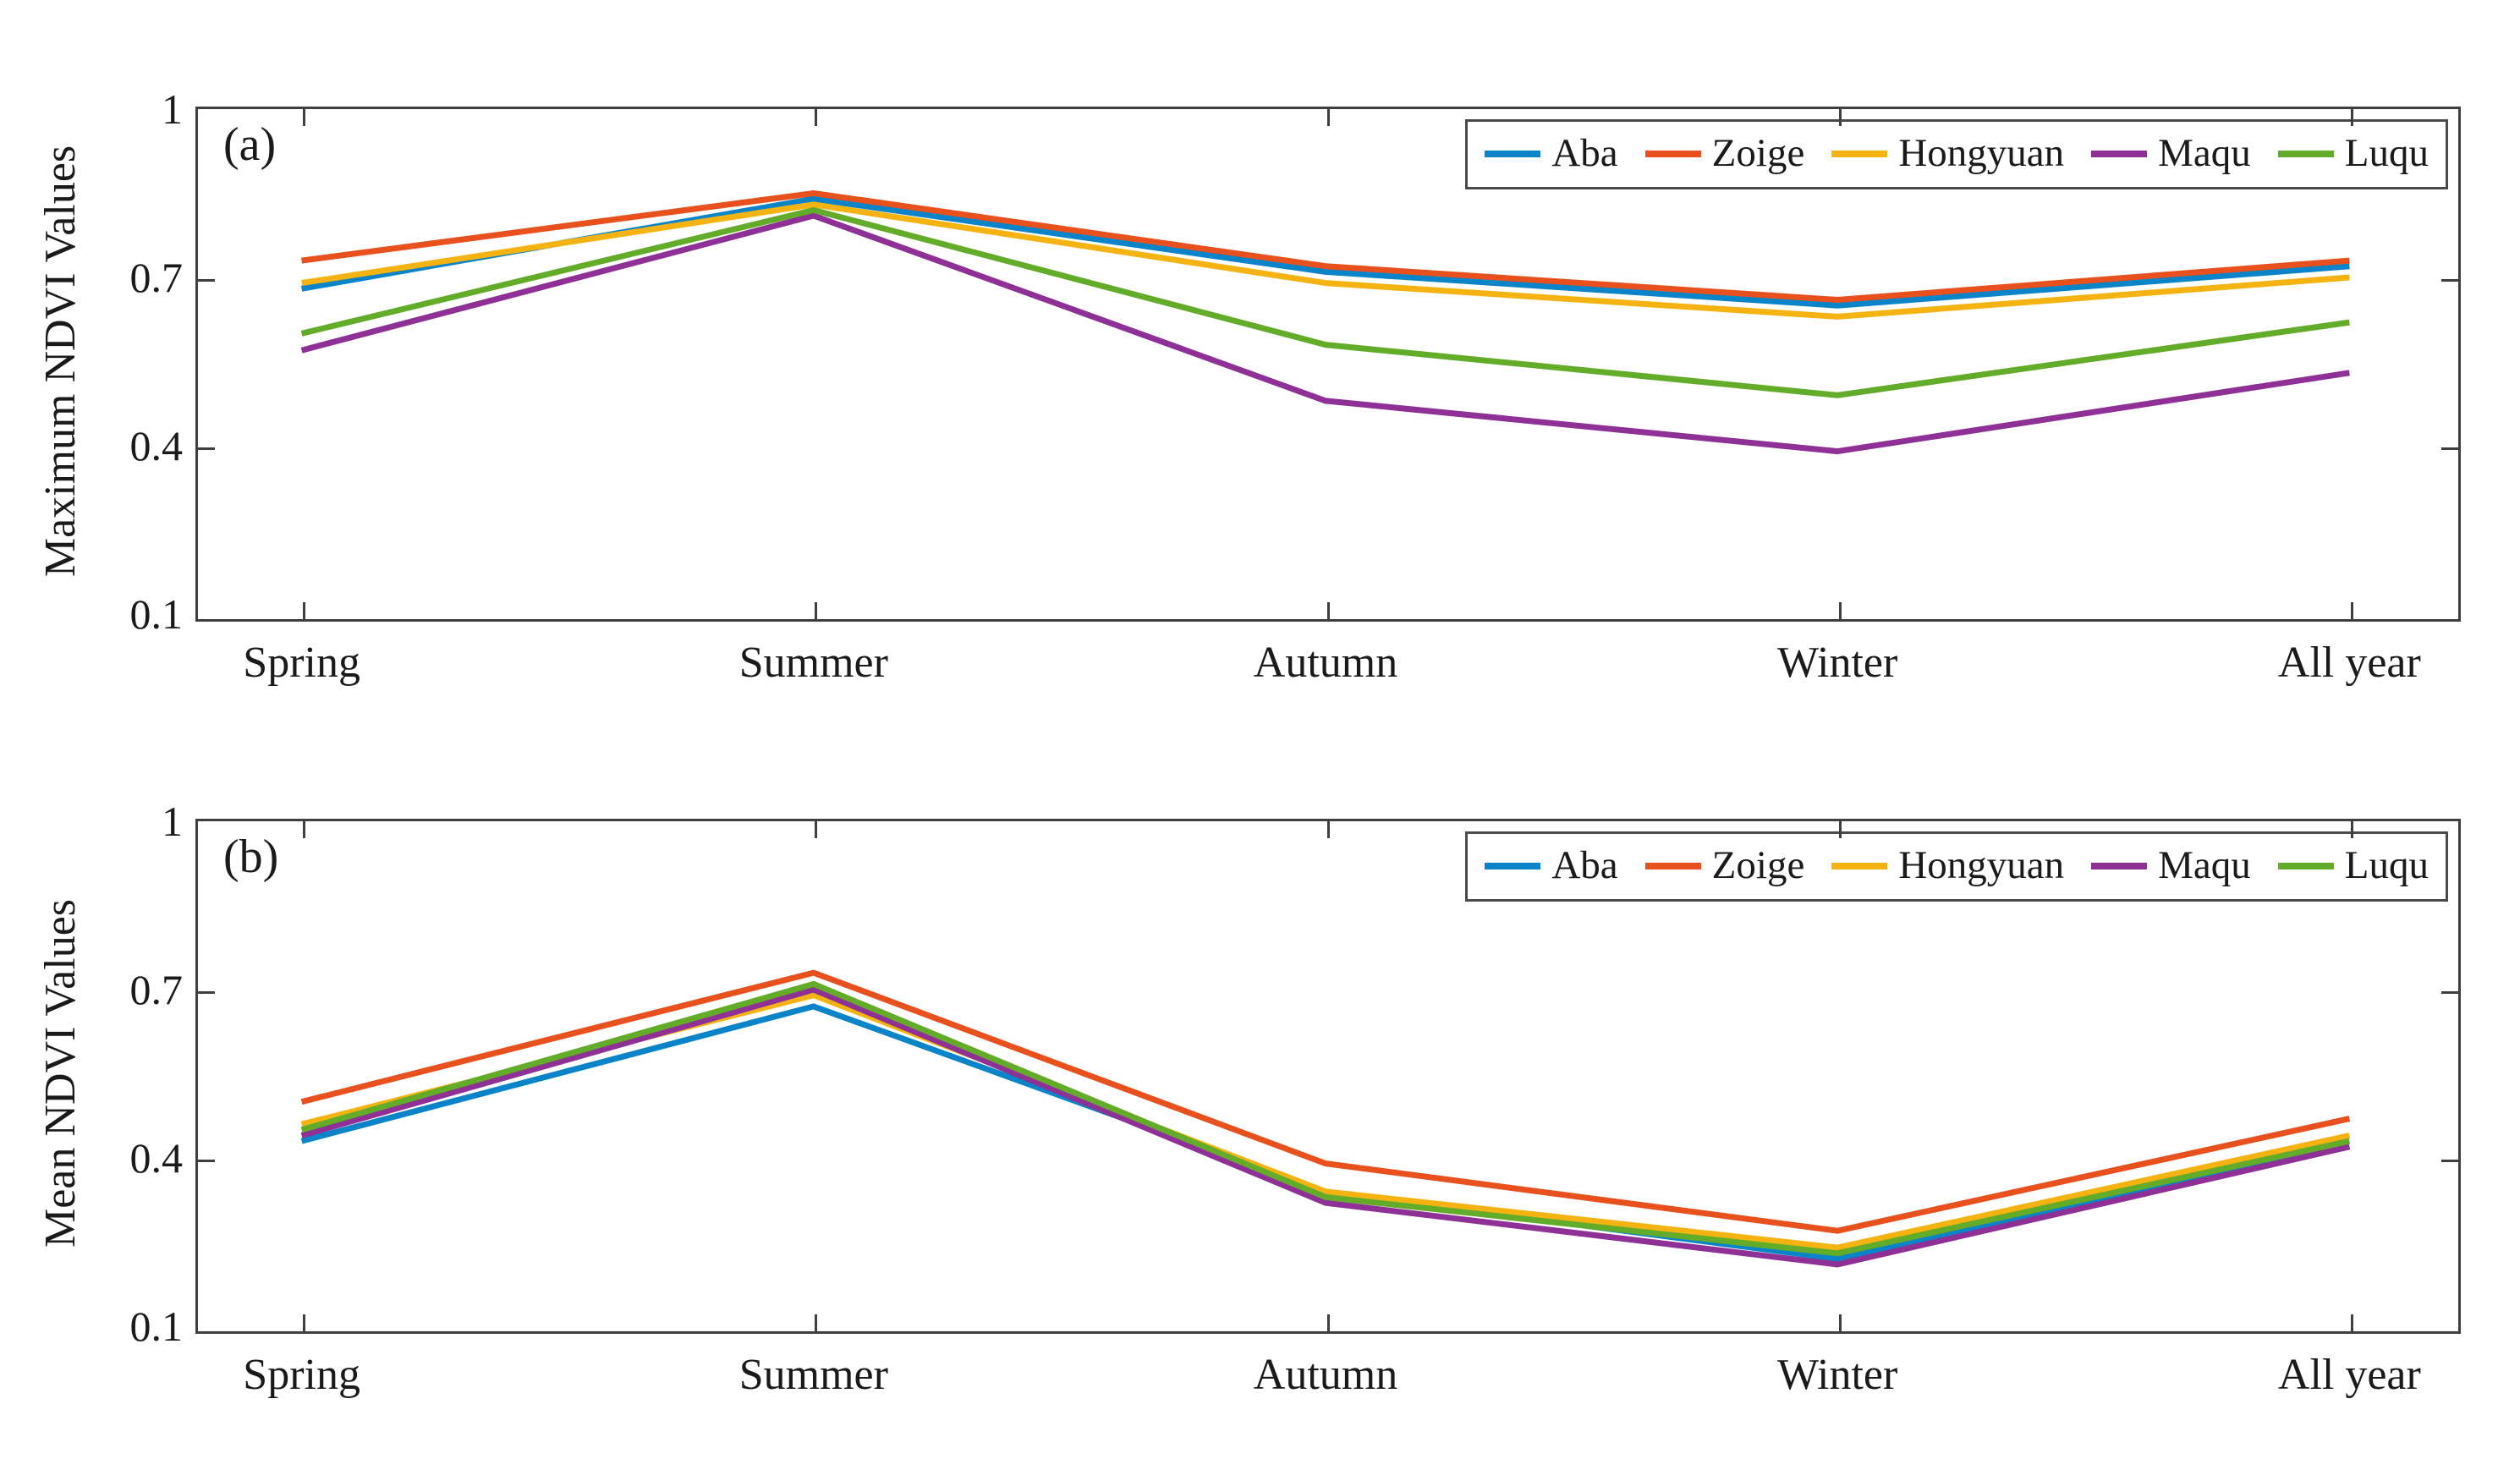 The image size is (2520, 1470). I want to click on panel-label-a: (a), so click(250, 144).